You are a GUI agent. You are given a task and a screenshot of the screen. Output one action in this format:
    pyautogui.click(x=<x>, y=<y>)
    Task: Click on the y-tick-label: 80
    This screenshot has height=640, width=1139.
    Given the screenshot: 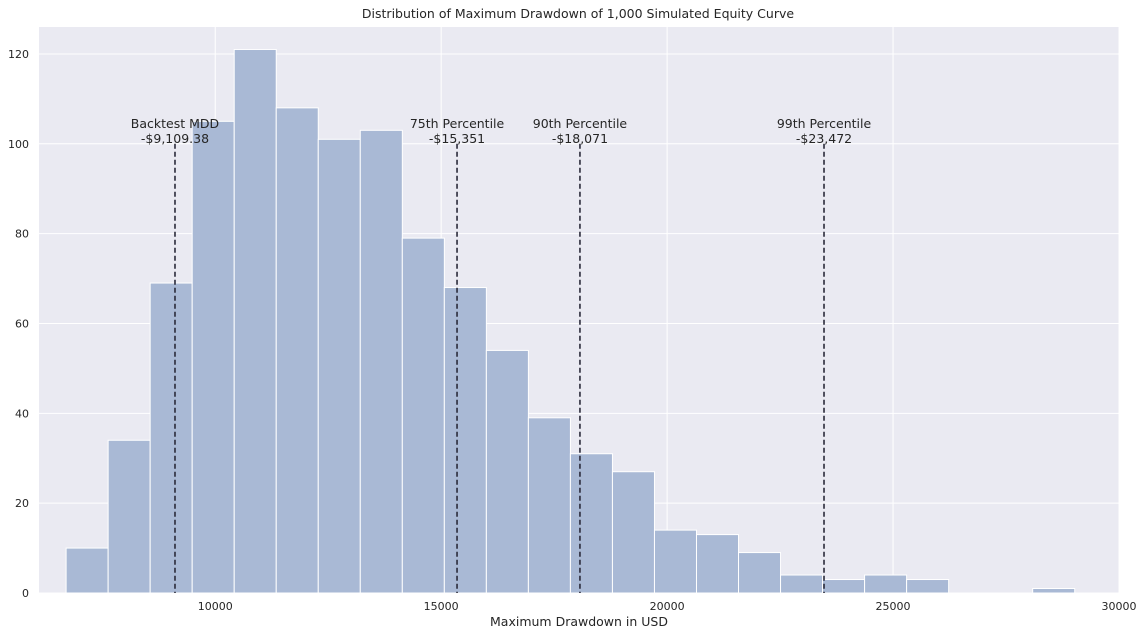 What is the action you would take?
    pyautogui.click(x=22, y=234)
    